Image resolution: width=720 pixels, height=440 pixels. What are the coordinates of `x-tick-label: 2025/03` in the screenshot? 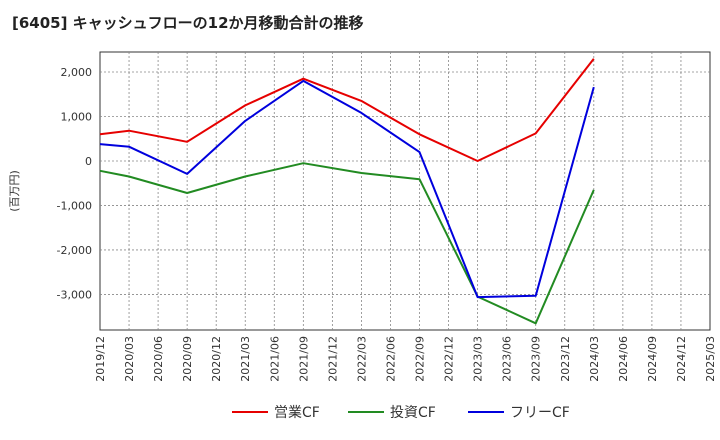 It's located at (710, 359).